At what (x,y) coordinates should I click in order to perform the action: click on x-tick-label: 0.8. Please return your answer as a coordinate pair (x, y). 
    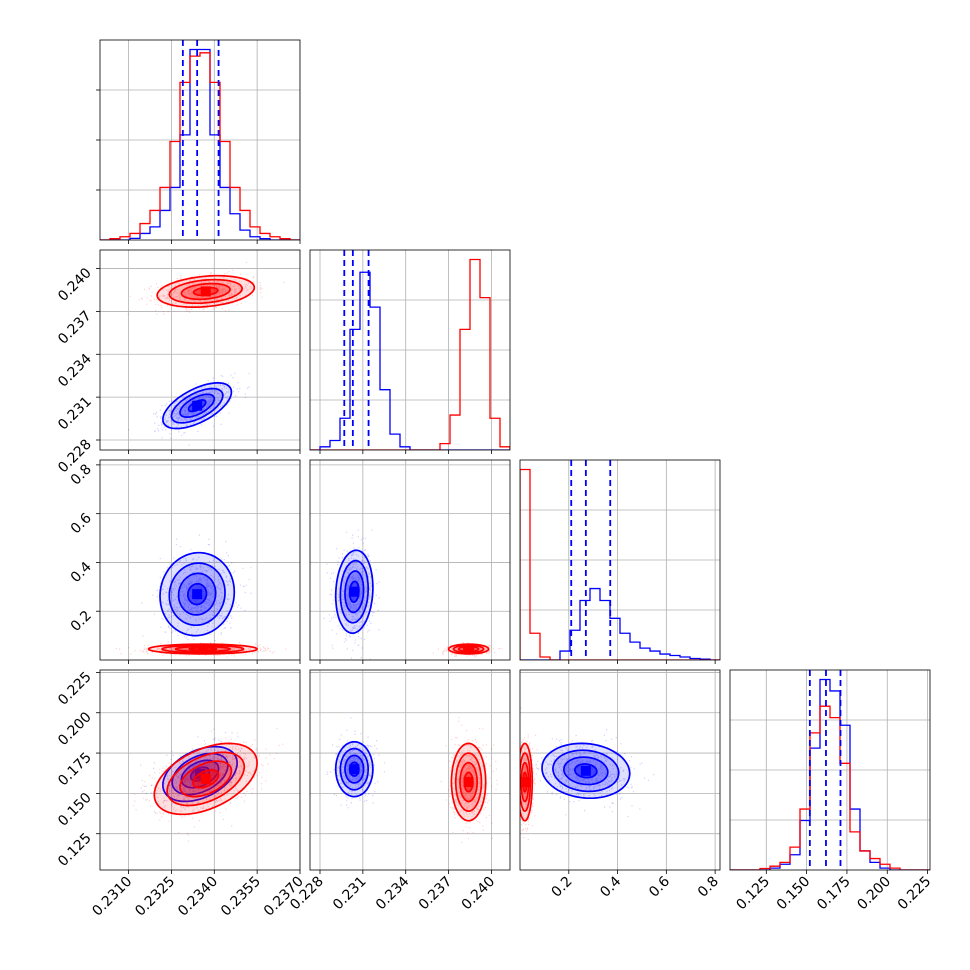
    Looking at the image, I should click on (708, 887).